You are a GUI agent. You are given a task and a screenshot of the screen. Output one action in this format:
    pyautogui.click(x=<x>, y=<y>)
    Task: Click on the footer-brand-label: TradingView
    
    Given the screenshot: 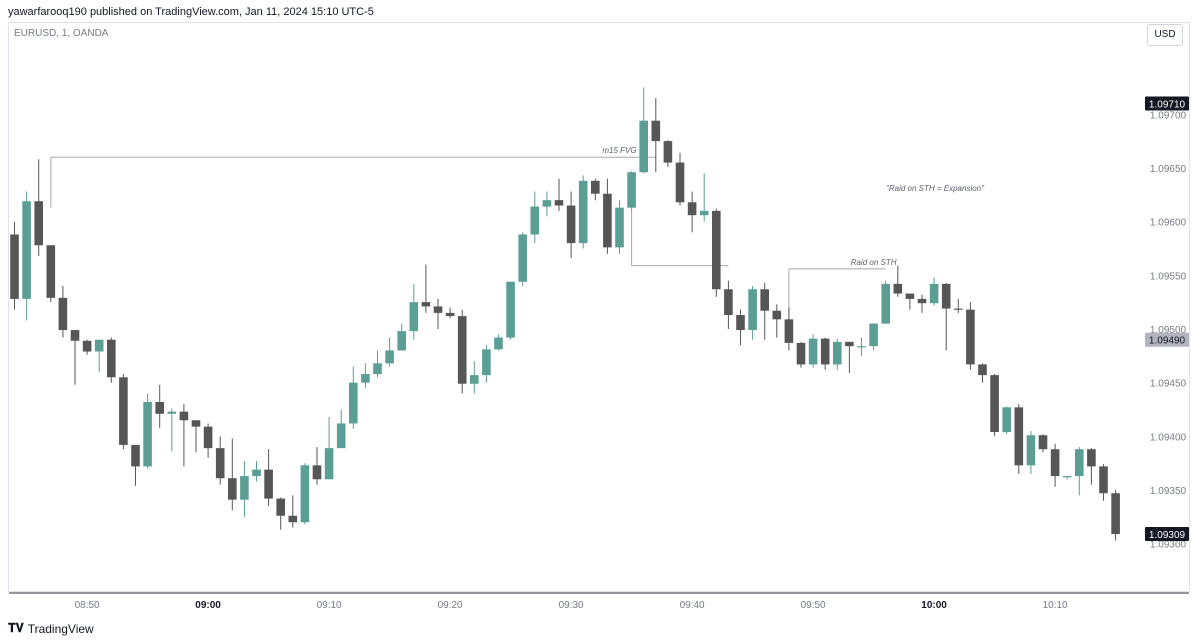 What is the action you would take?
    pyautogui.click(x=60, y=628)
    